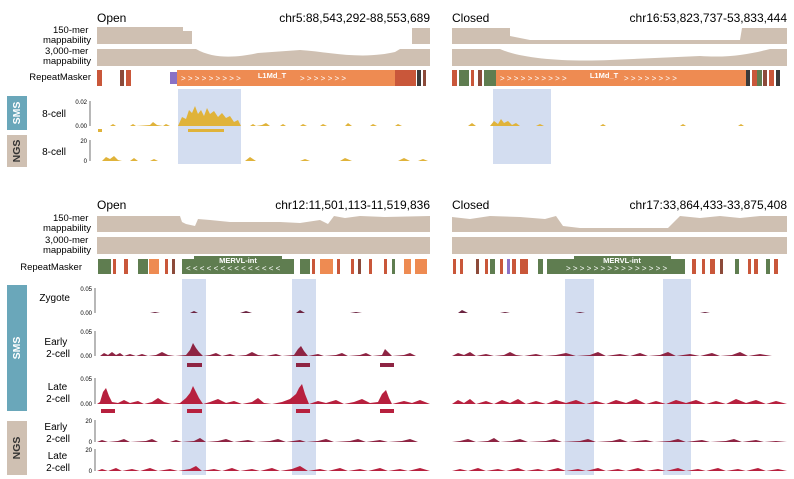 The width and height of the screenshot is (794, 479). What do you see at coordinates (58, 456) in the screenshot?
I see `bottom-late-ngs-label-l1: Late` at bounding box center [58, 456].